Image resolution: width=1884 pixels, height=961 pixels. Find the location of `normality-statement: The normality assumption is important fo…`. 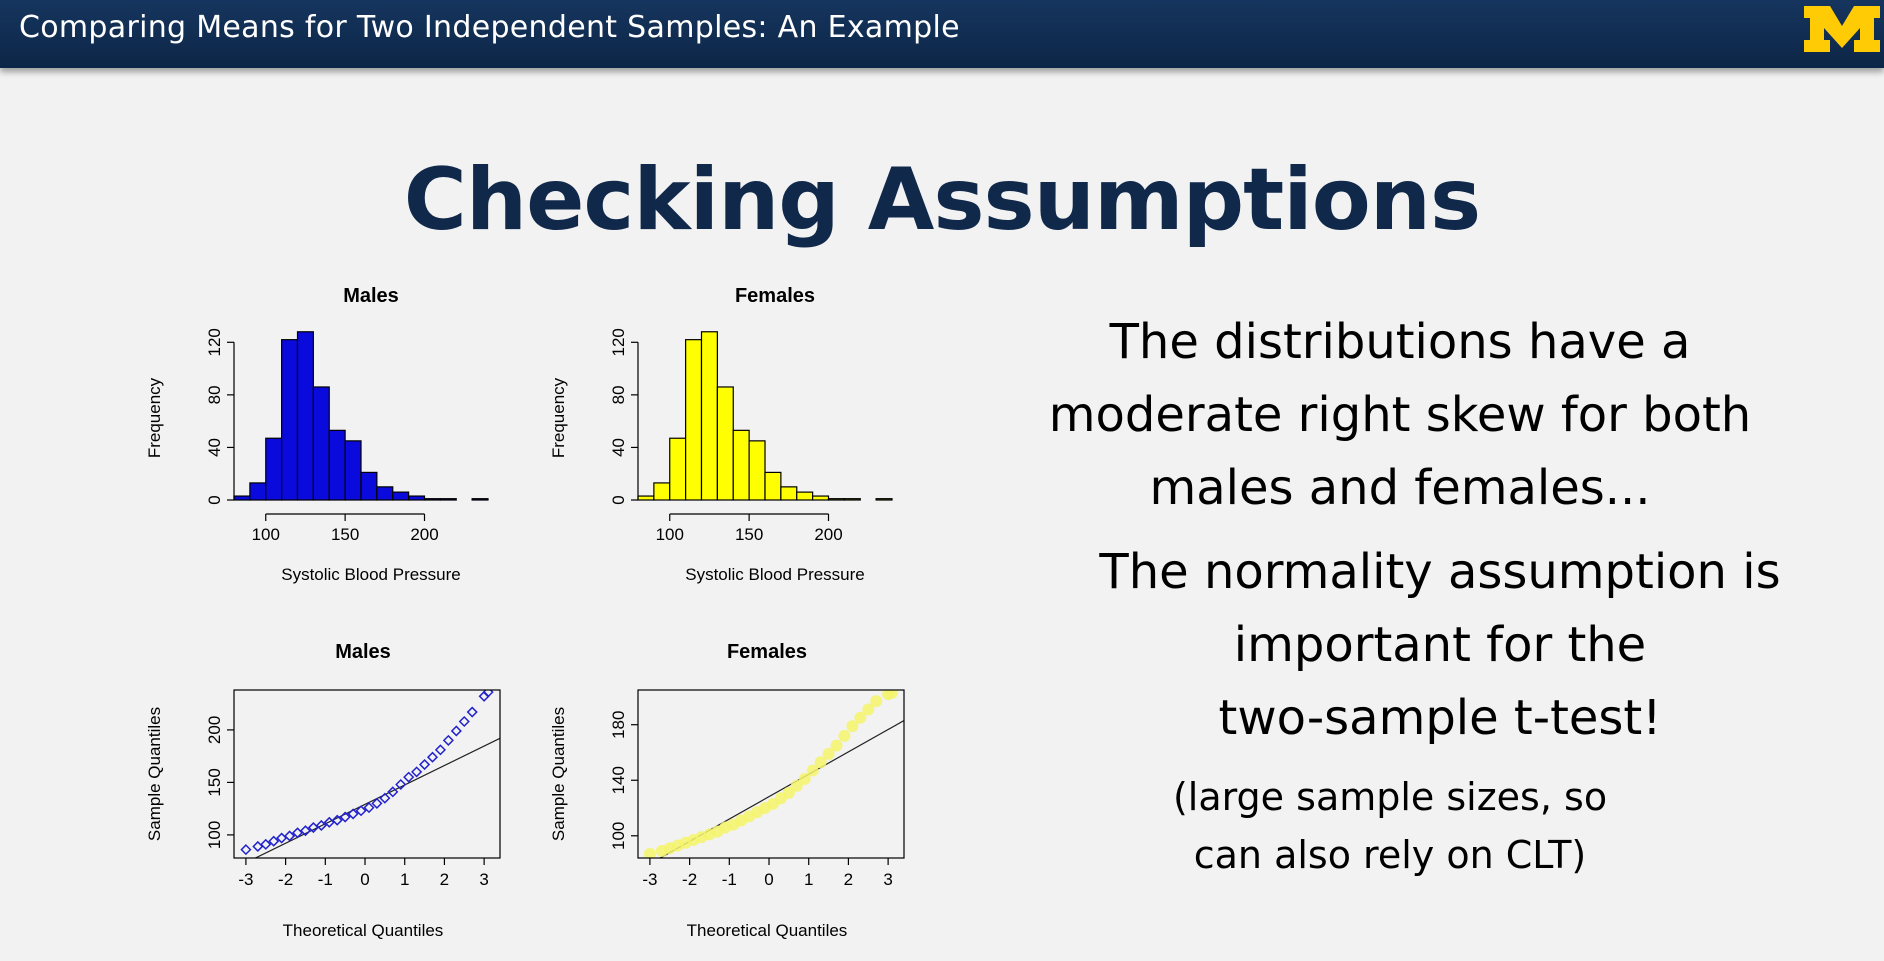

normality-statement: The normality assumption is important fo… is located at coordinates (1440, 645).